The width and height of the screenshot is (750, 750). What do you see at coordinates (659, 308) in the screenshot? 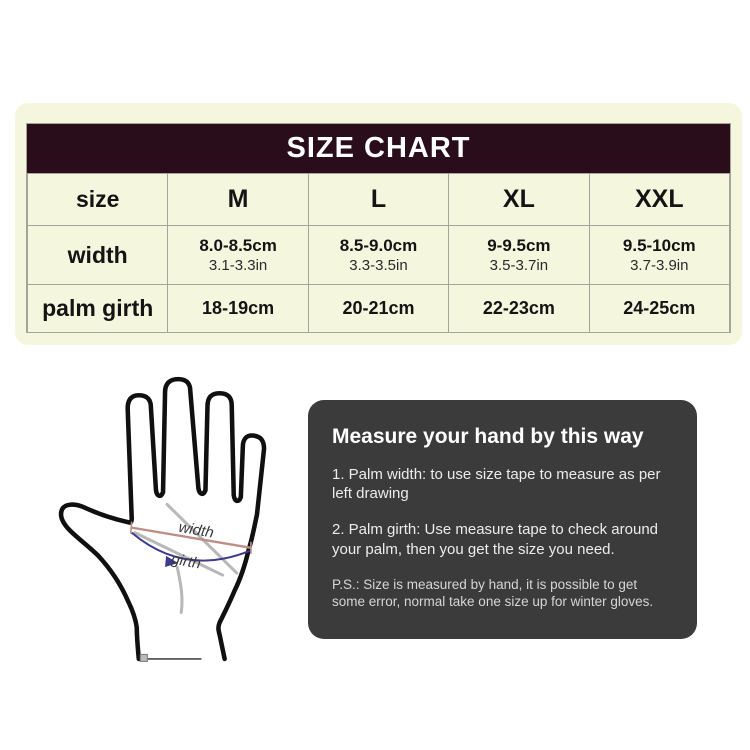
I see `girth-cell-xxl: 24-25cm` at bounding box center [659, 308].